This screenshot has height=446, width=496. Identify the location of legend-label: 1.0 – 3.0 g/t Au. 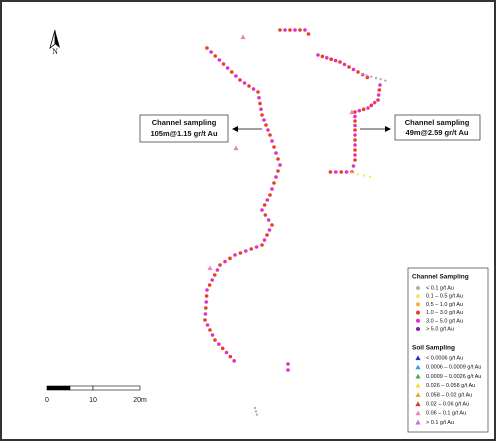
(444, 313).